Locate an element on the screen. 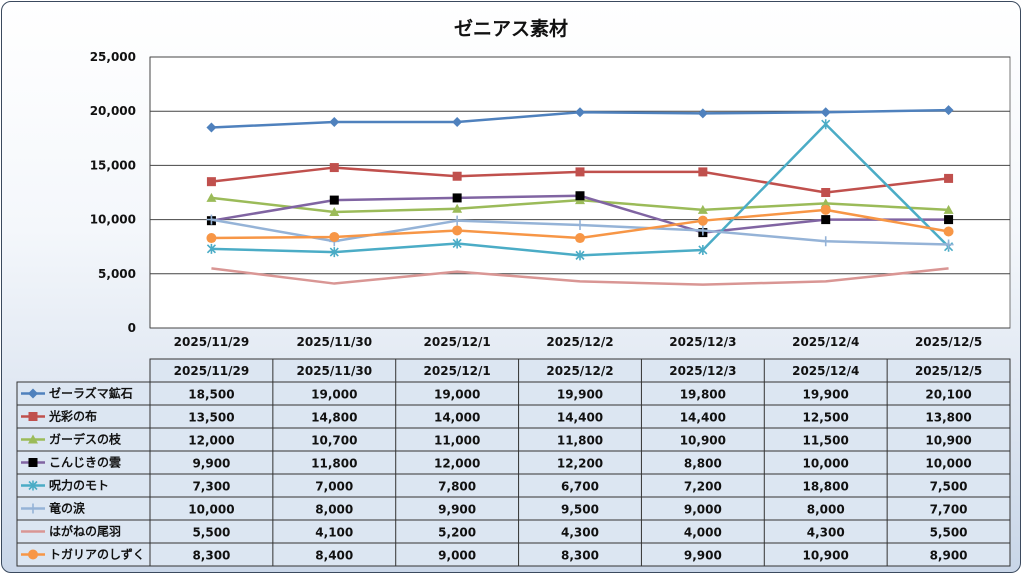 The height and width of the screenshot is (576, 1024). table-cell: 7,300 is located at coordinates (211, 487).